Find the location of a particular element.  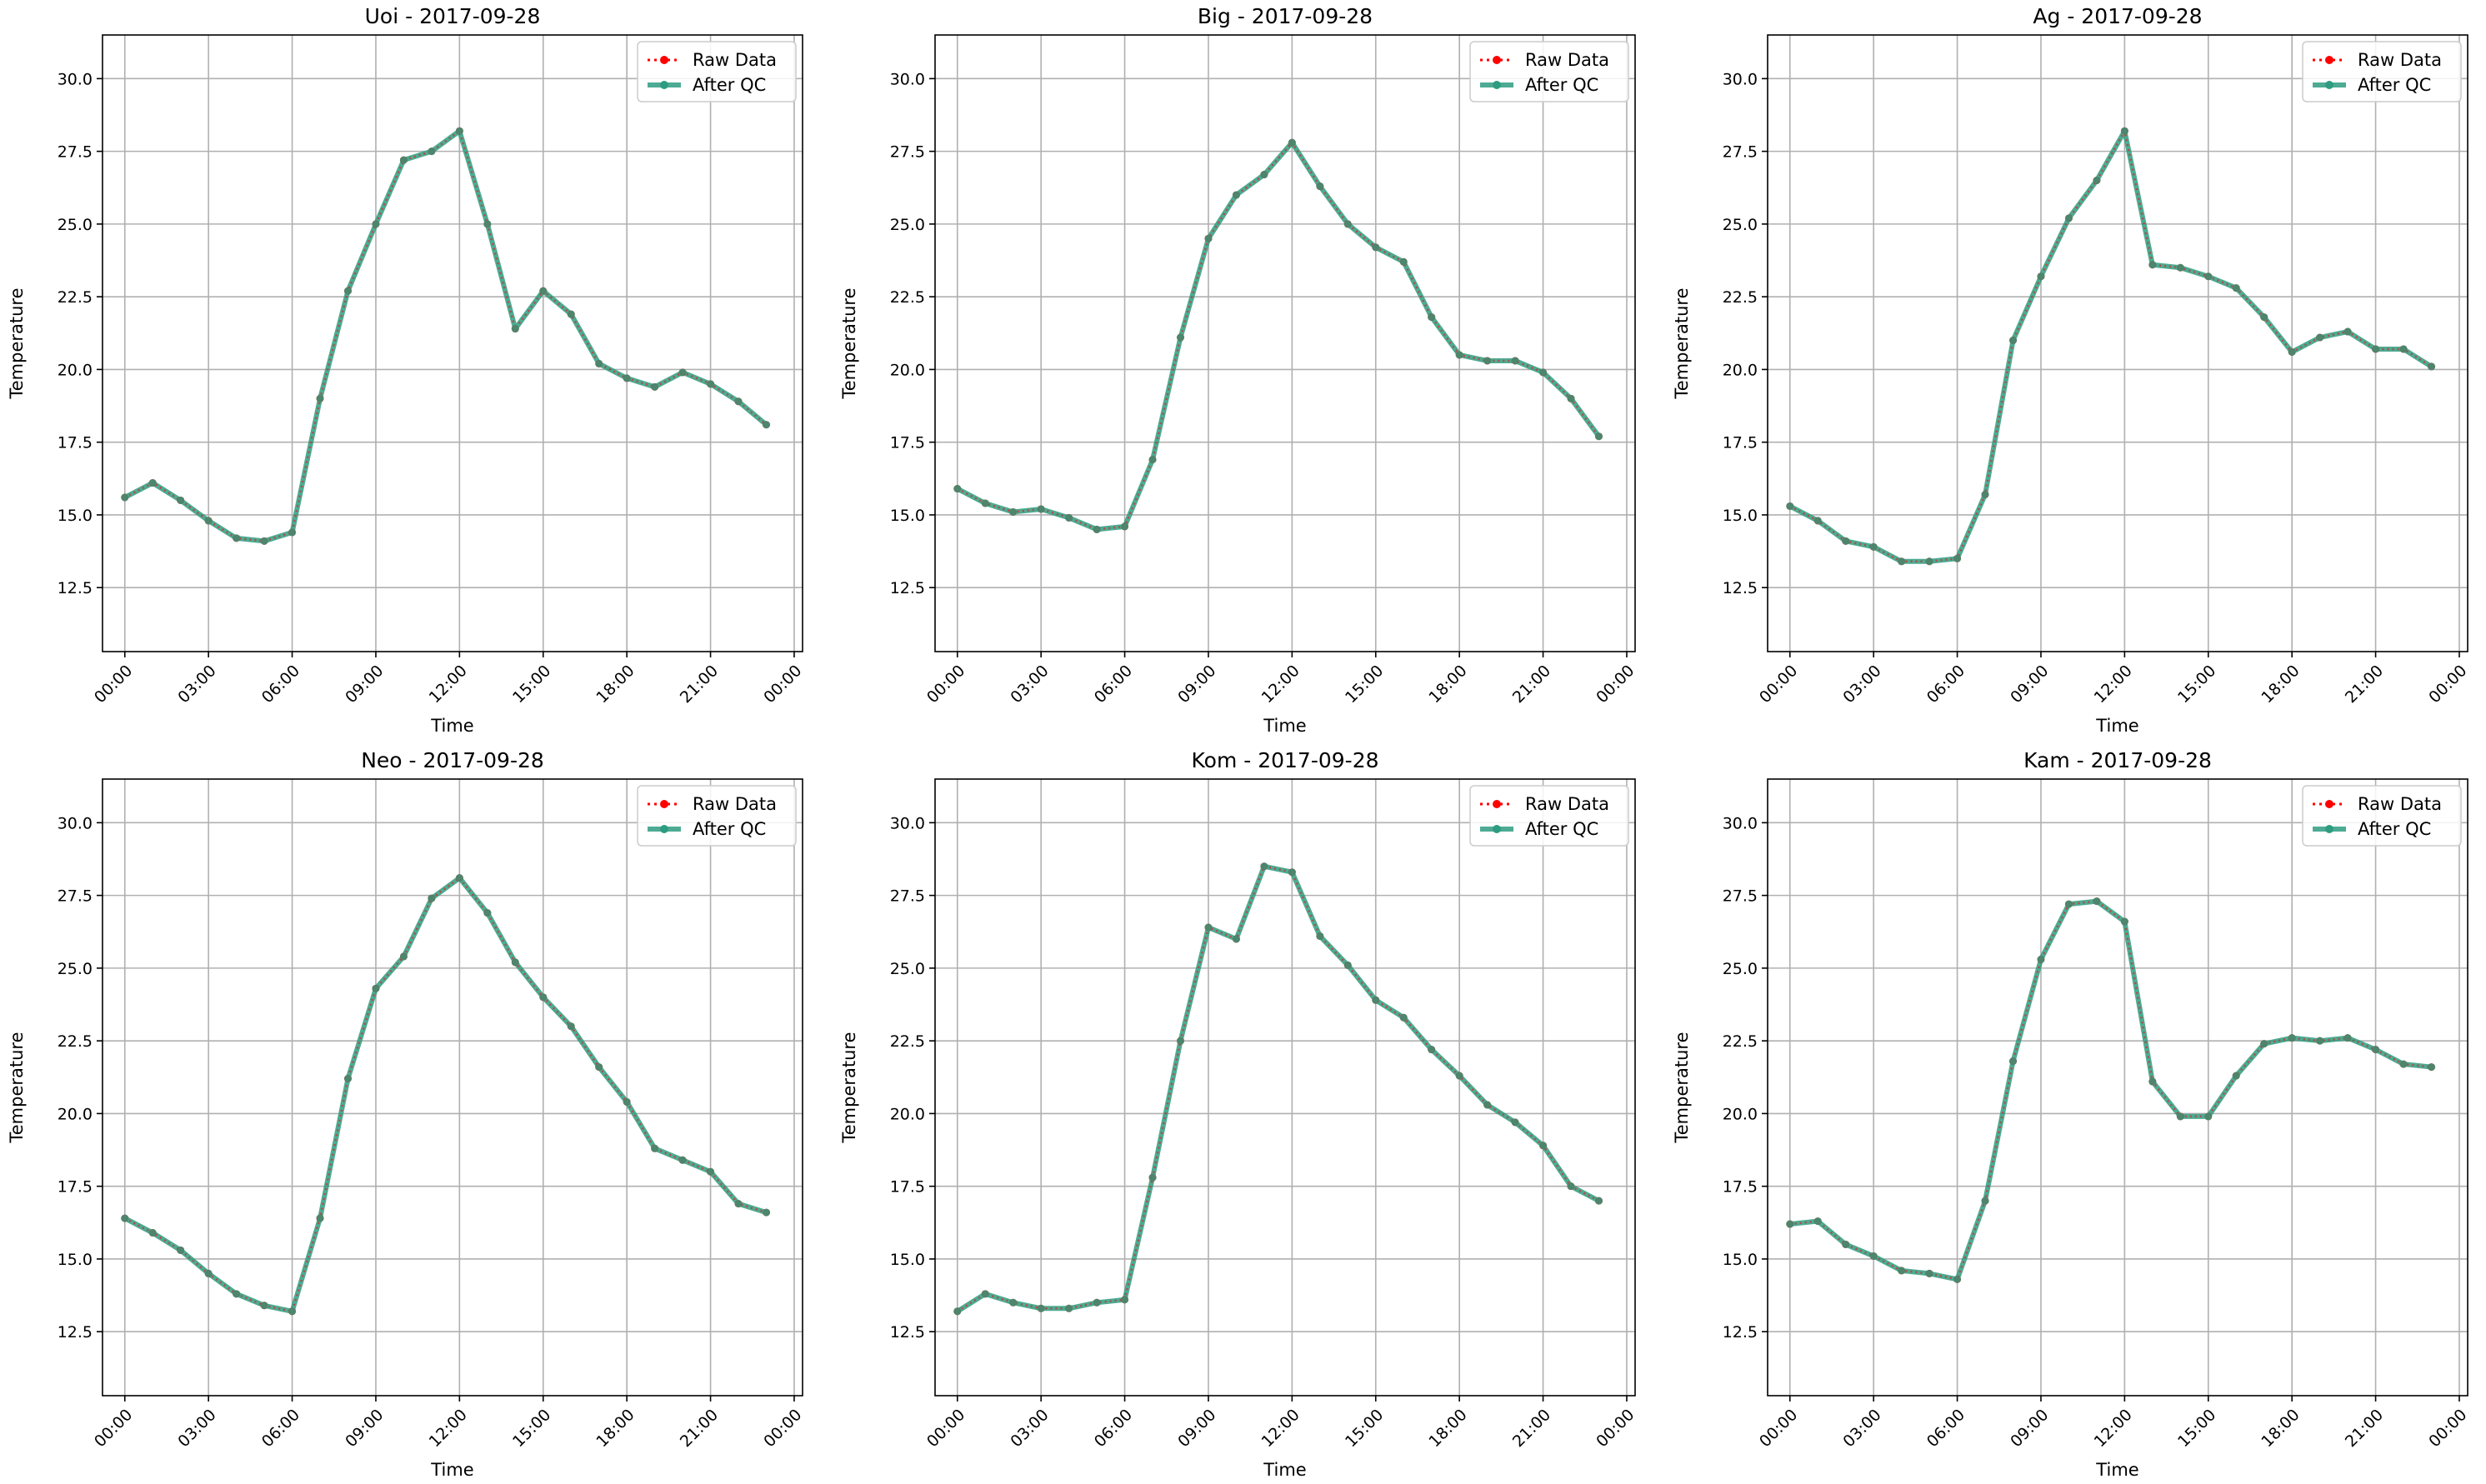

series-line-after-qc is located at coordinates (1278, 1088).